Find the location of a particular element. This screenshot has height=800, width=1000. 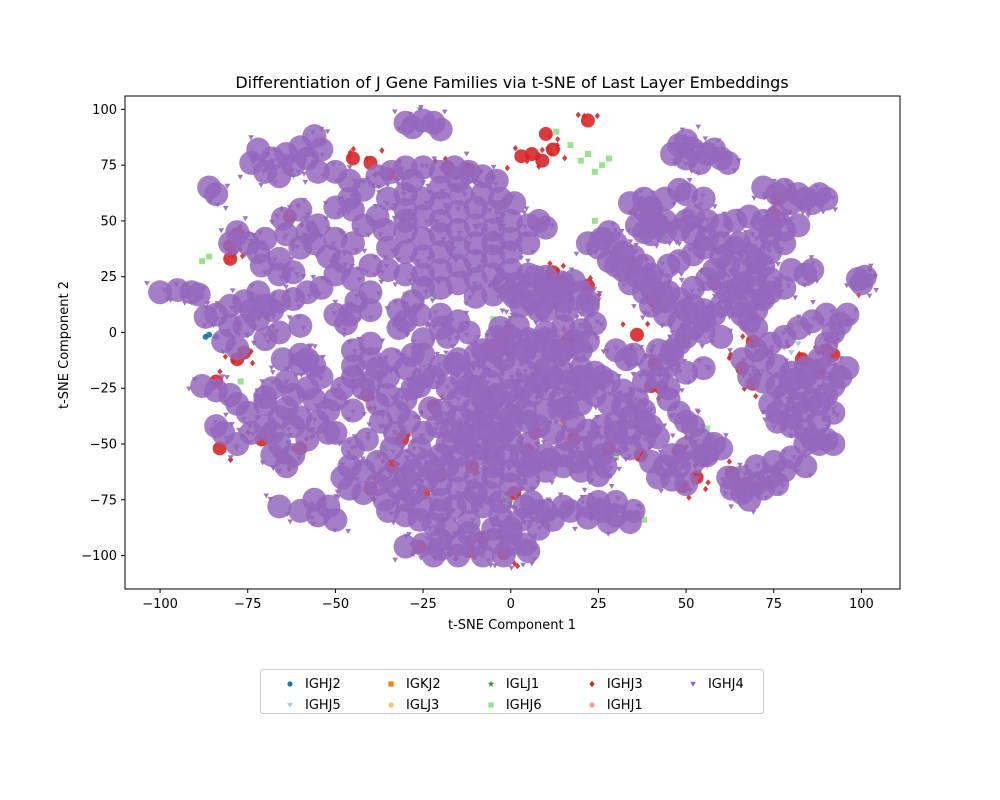

x-tick-label: 100 is located at coordinates (861, 604).